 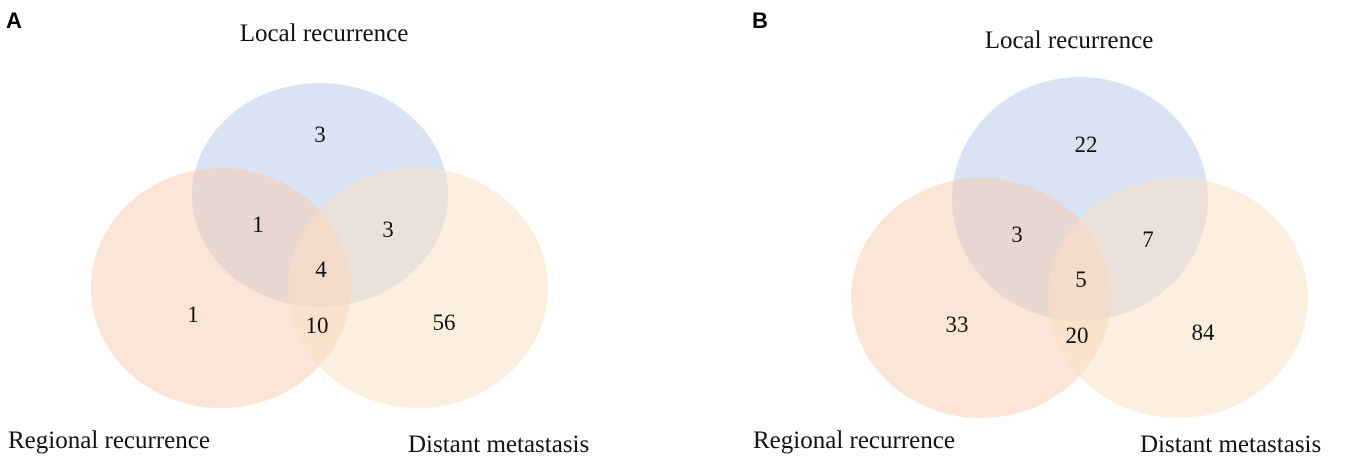 What do you see at coordinates (193, 314) in the screenshot?
I see `panel-a-count-regional-only: 1` at bounding box center [193, 314].